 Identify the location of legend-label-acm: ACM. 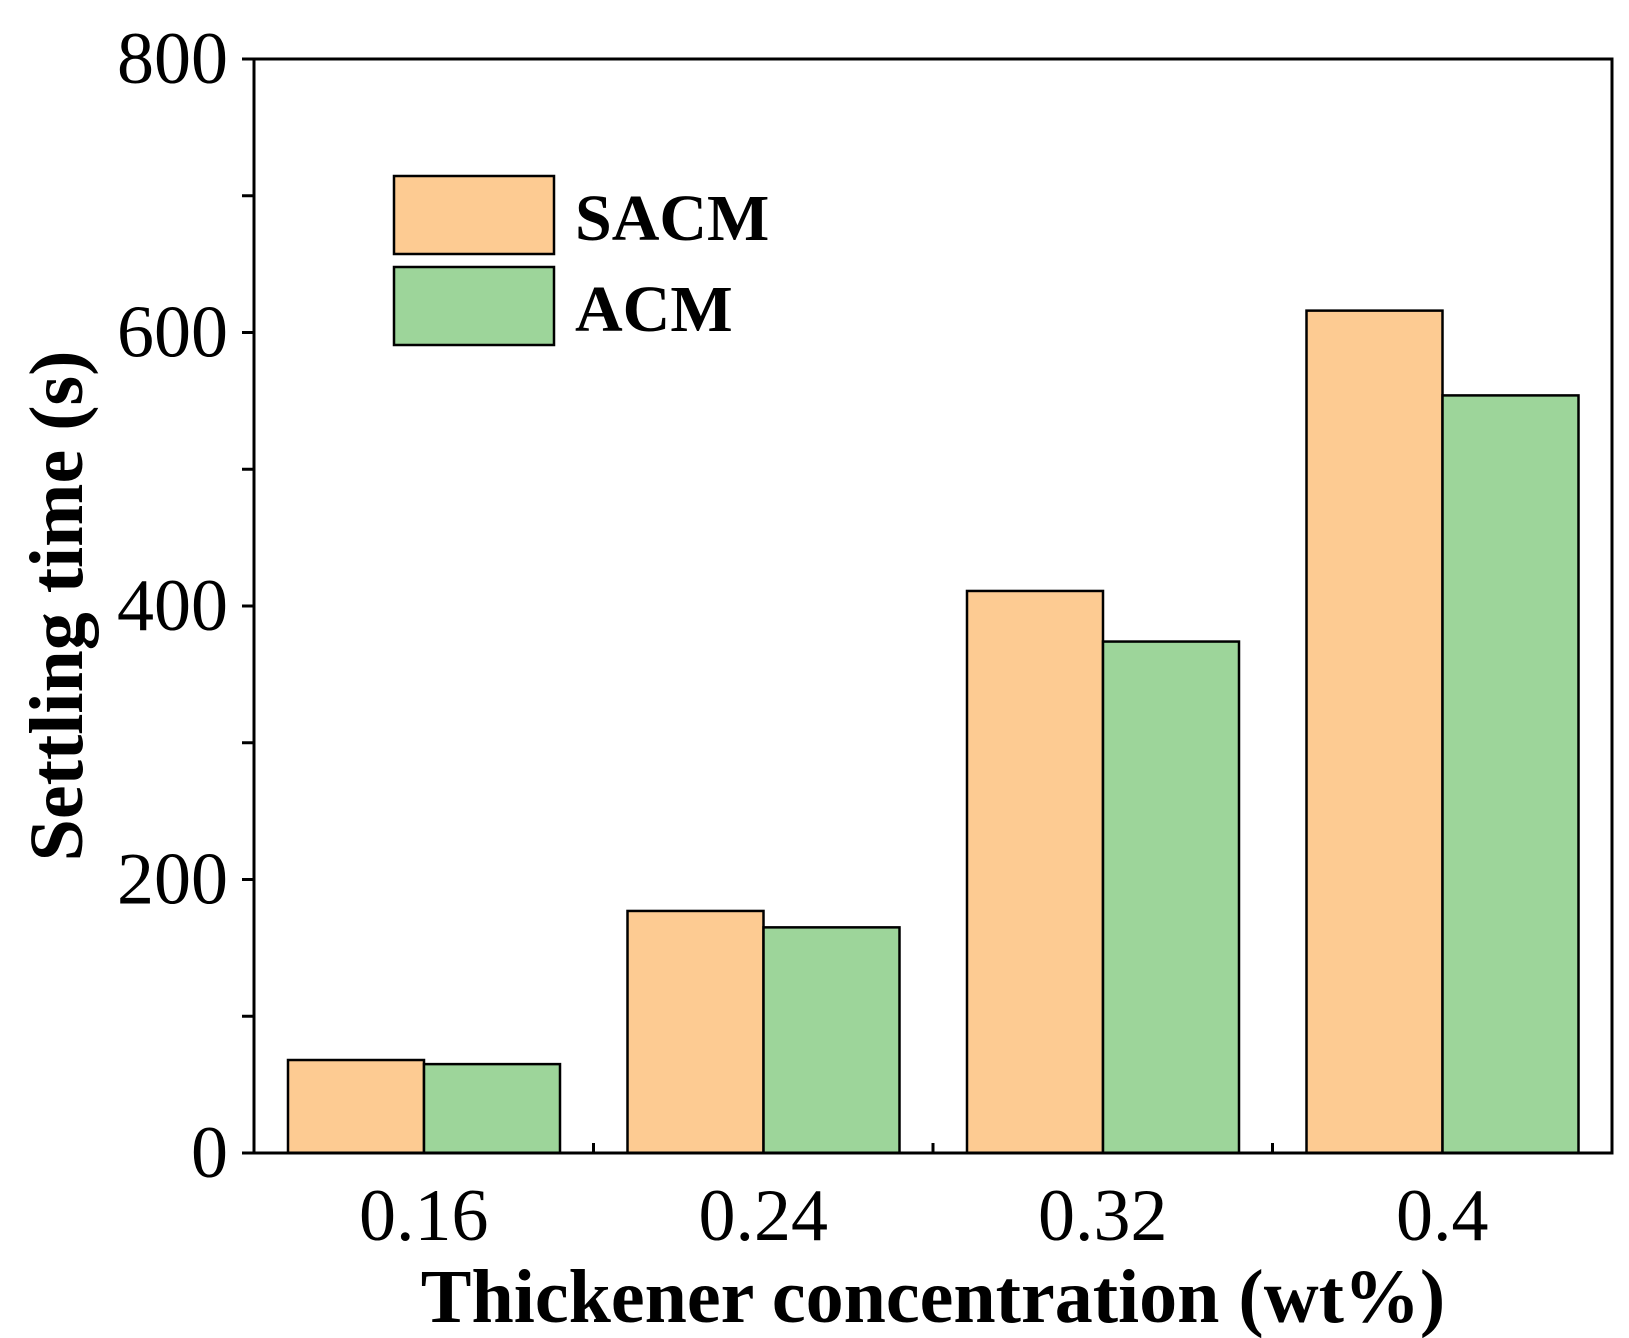
(654, 309).